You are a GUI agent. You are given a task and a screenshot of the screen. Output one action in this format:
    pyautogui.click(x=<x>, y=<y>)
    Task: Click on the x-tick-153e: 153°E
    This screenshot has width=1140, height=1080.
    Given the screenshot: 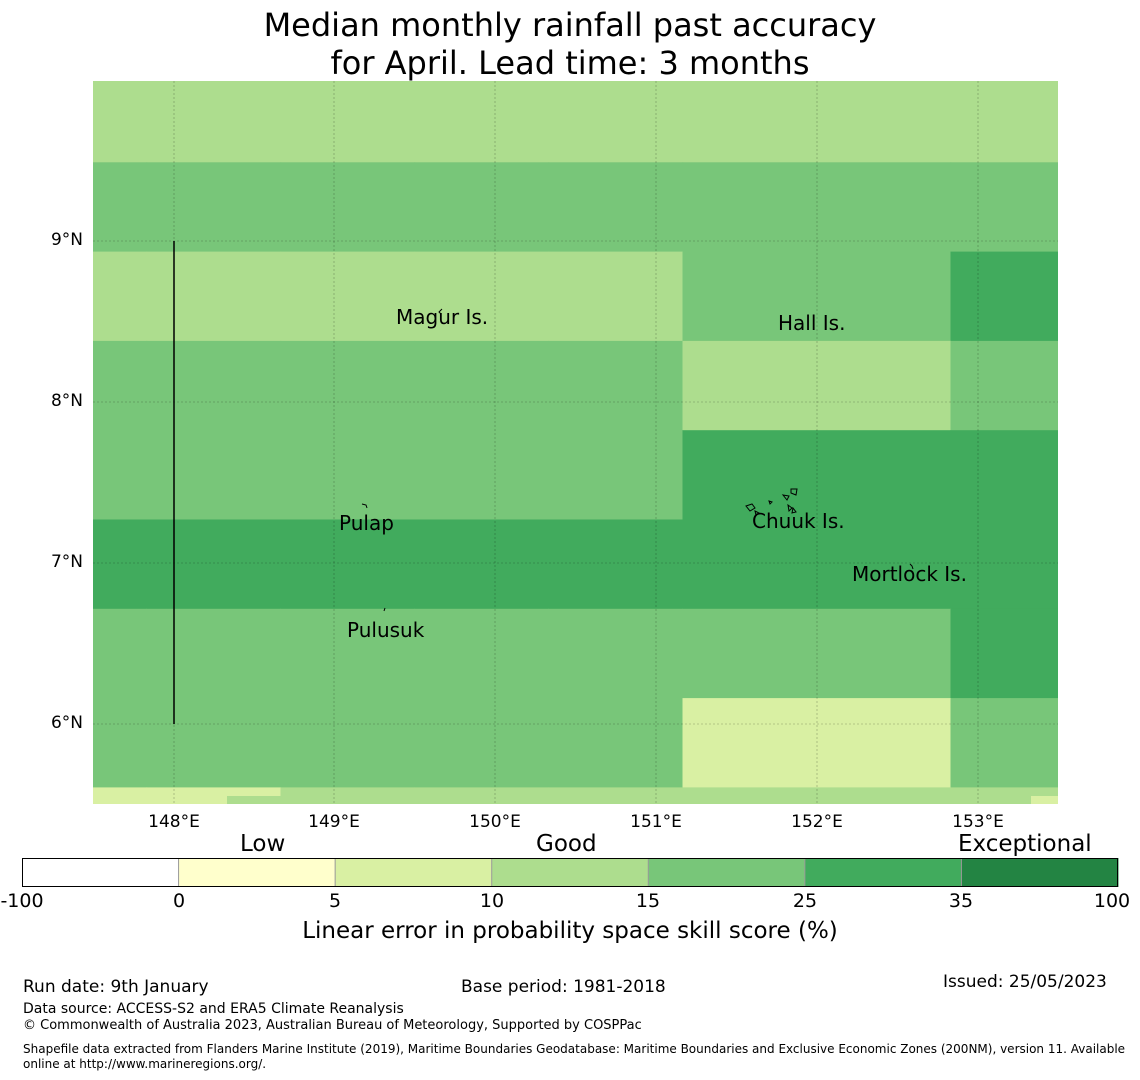 What is the action you would take?
    pyautogui.click(x=978, y=822)
    